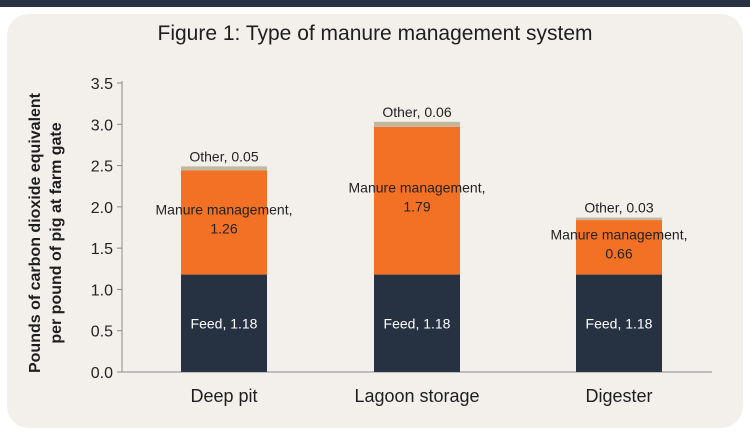 The height and width of the screenshot is (433, 750). I want to click on x-category-label: Digester, so click(618, 396).